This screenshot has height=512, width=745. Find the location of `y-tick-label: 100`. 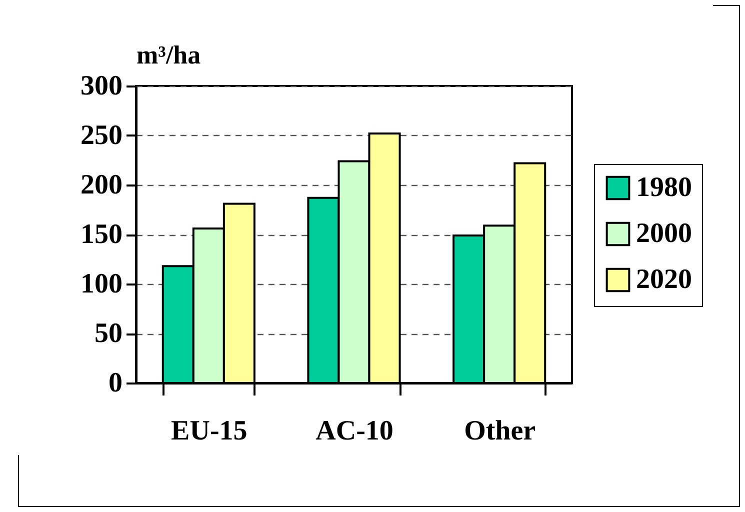

y-tick-label: 100 is located at coordinates (101, 284).